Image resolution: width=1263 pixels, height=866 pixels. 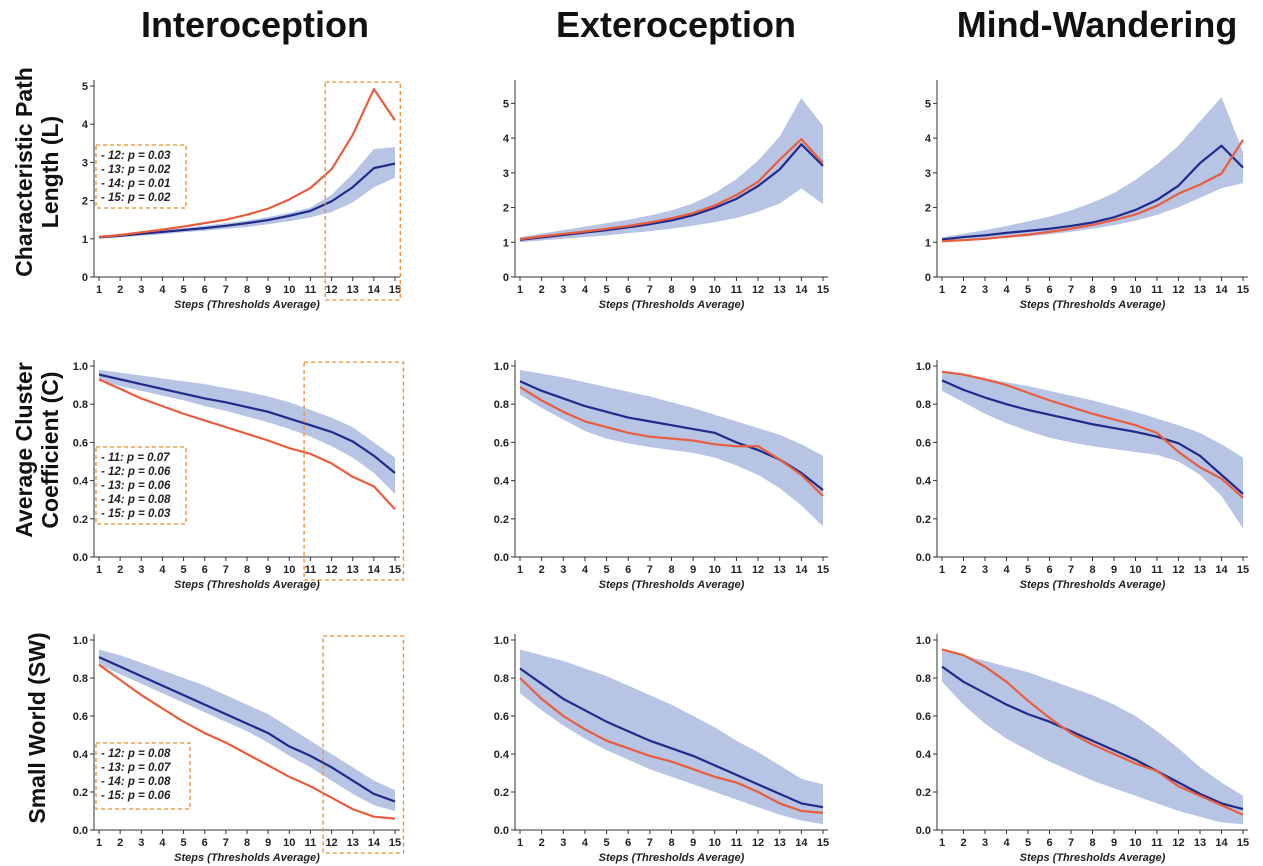 What do you see at coordinates (374, 290) in the screenshot?
I see `x-tick-label: 14` at bounding box center [374, 290].